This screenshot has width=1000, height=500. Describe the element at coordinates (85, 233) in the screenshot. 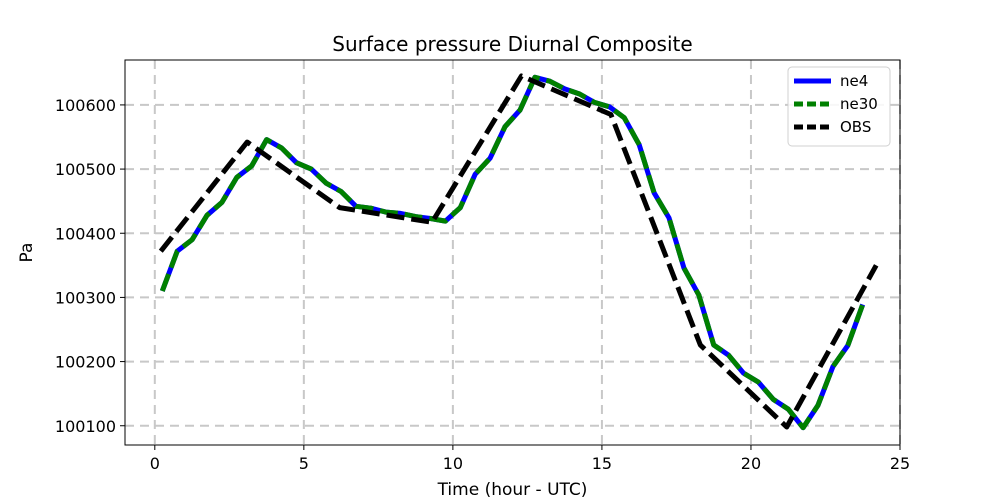

I see `y-tick-label: 100400` at that location.